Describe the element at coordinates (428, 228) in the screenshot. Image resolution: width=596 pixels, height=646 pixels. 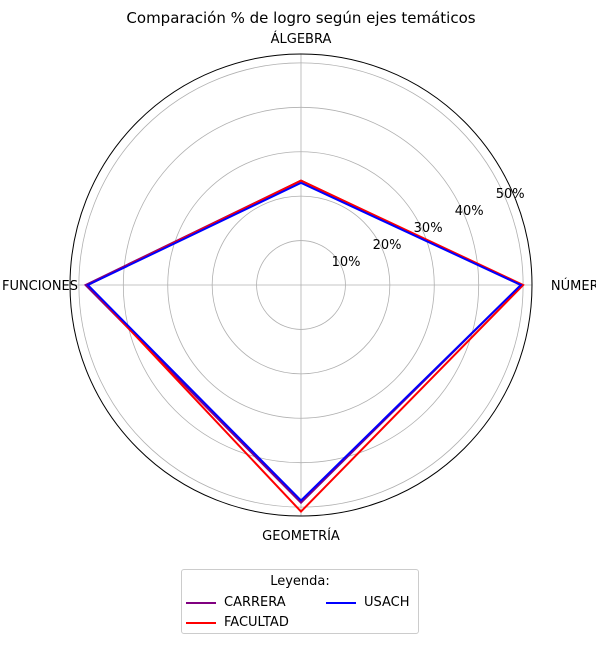
I see `radial-tick-label-2: 30%` at that location.